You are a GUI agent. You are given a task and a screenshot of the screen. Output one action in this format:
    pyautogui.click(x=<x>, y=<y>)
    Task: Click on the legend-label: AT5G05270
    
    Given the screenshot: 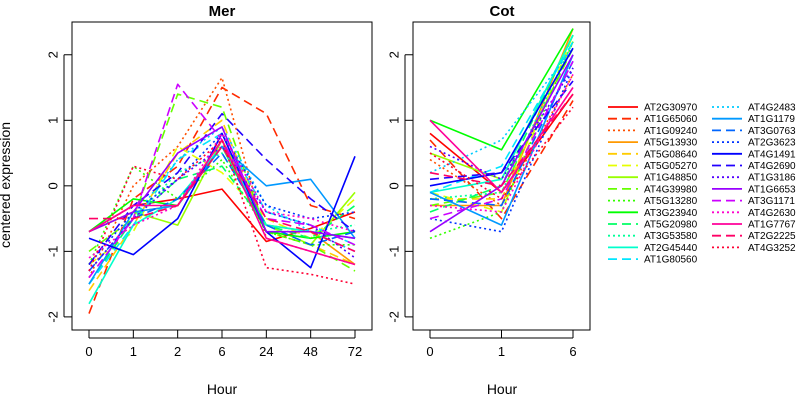 What is the action you would take?
    pyautogui.click(x=671, y=166)
    